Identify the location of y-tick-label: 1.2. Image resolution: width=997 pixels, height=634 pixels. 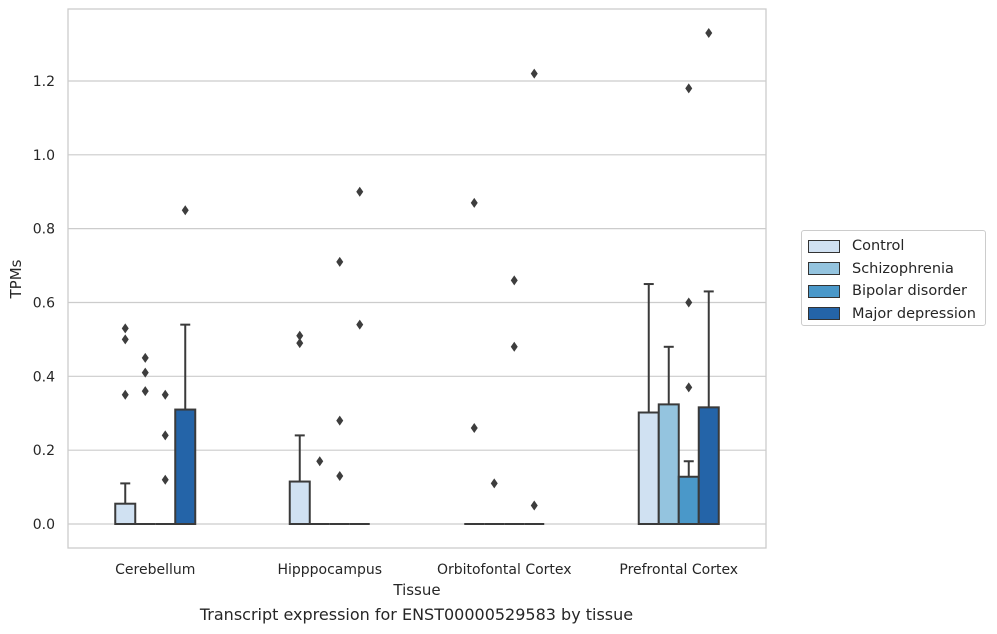
(44, 82).